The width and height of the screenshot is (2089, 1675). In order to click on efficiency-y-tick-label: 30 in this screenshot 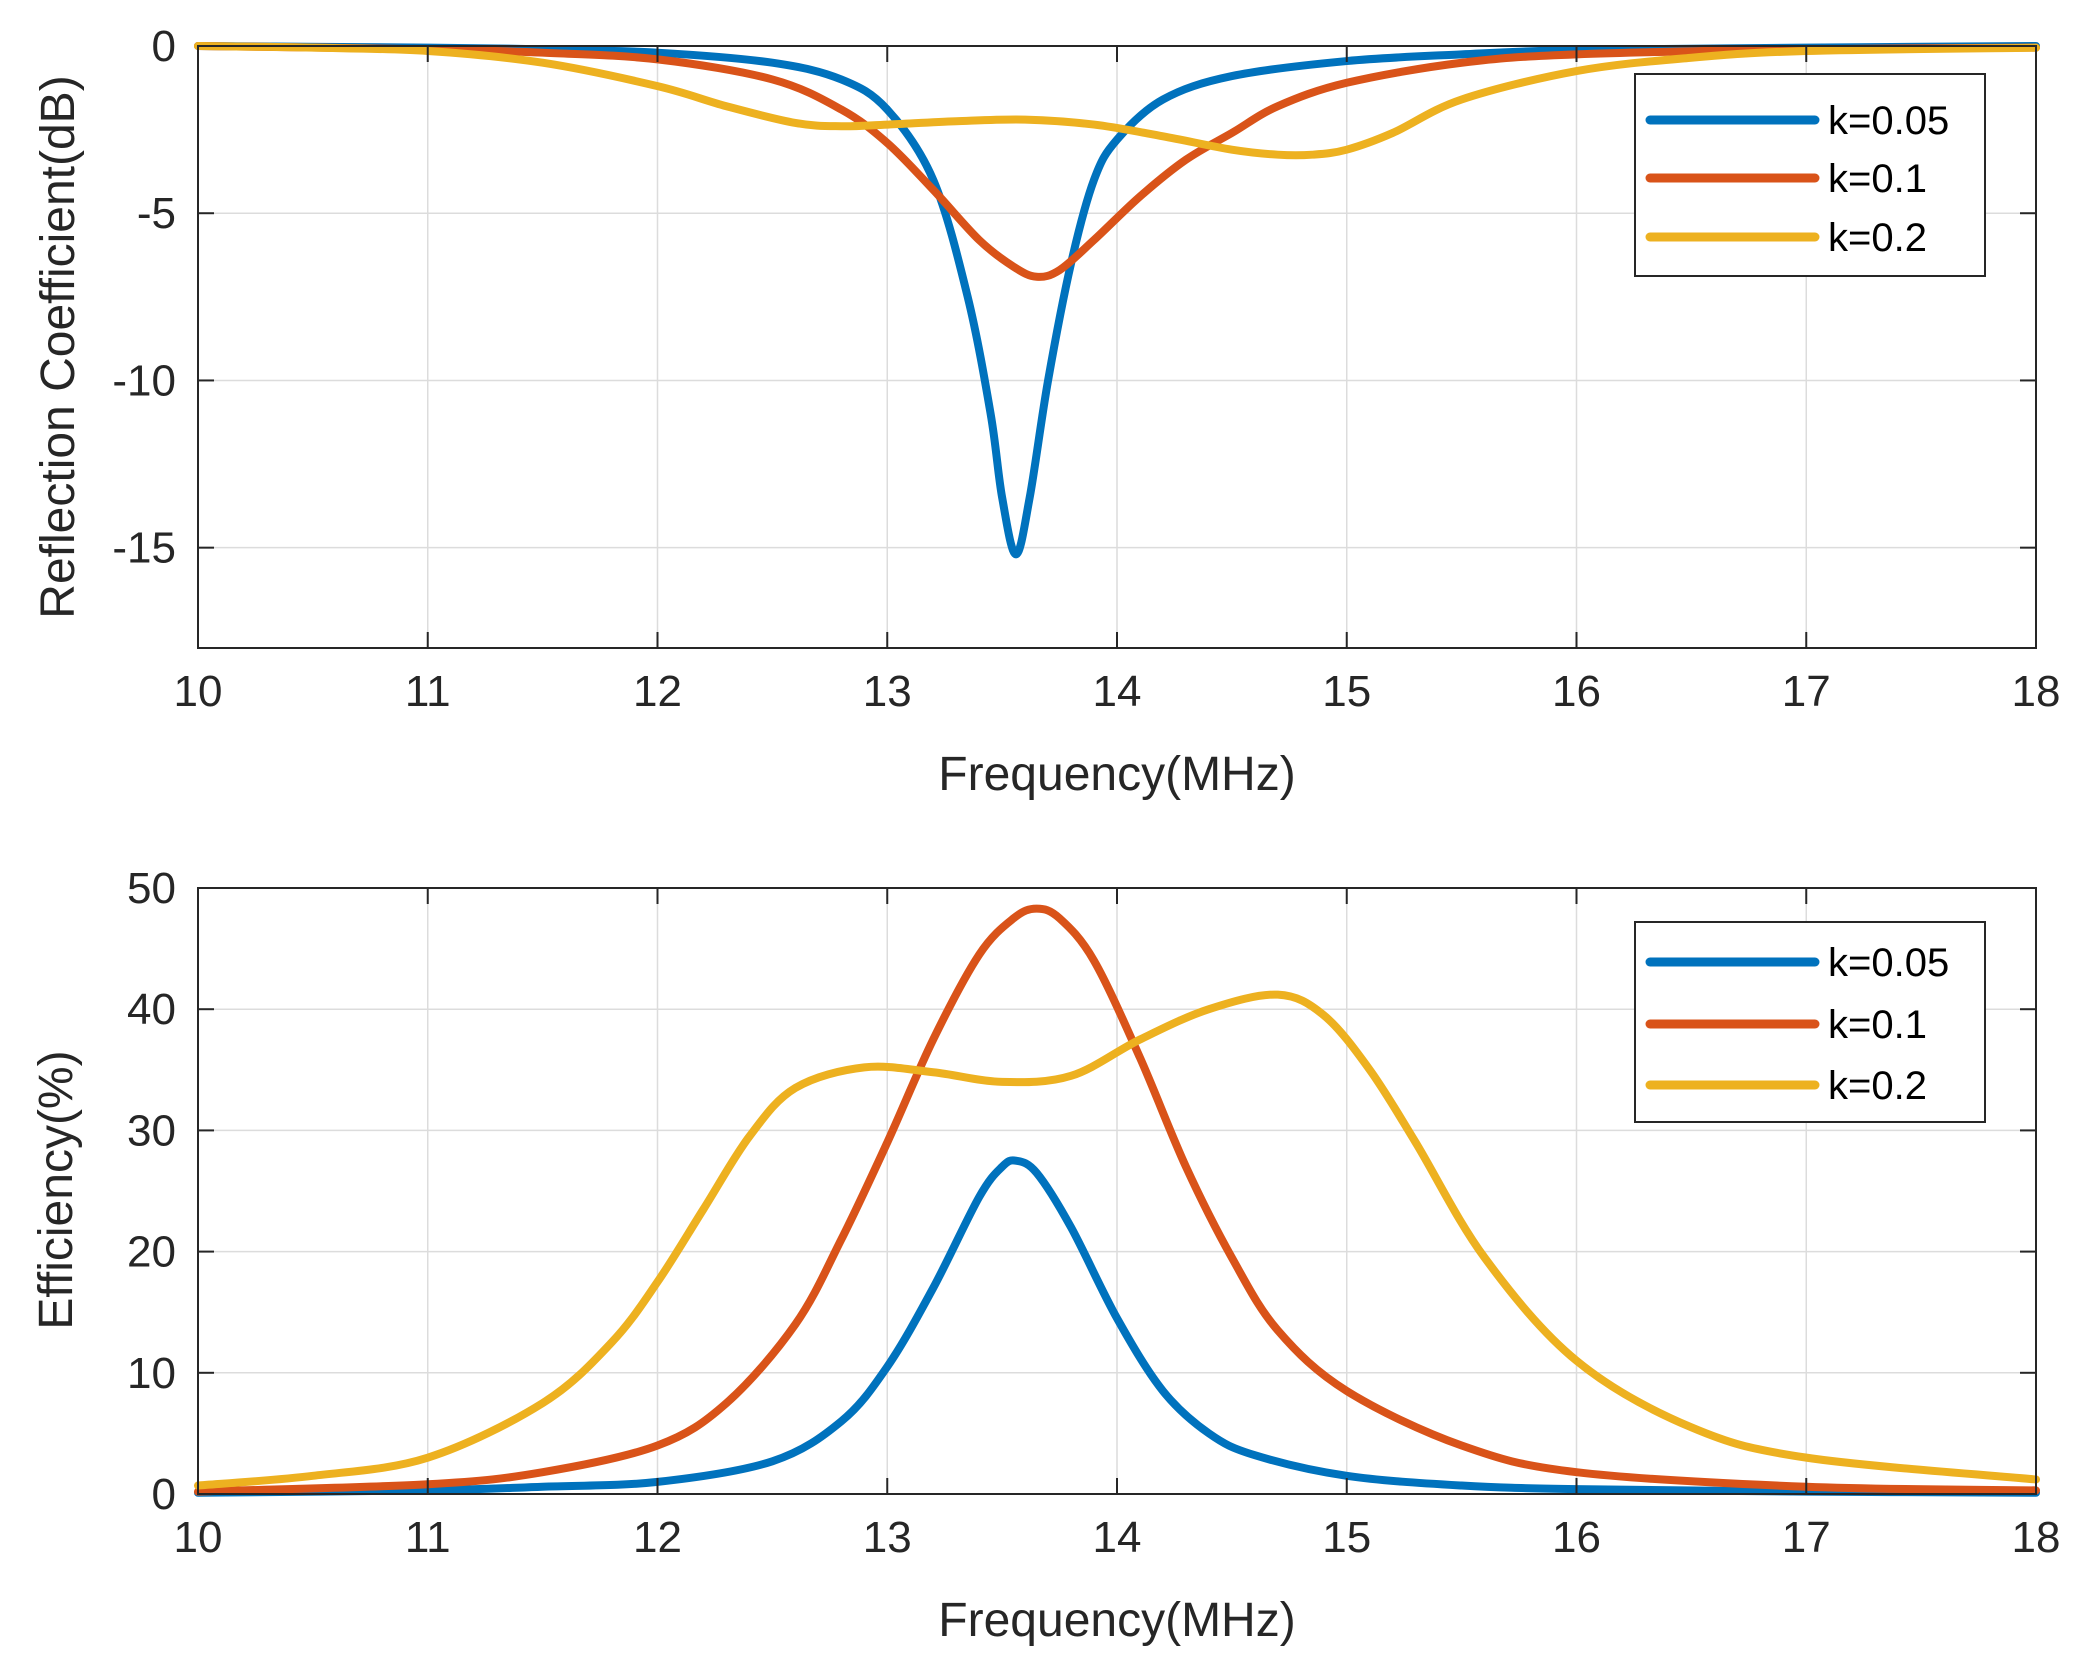, I will do `click(151, 1130)`.